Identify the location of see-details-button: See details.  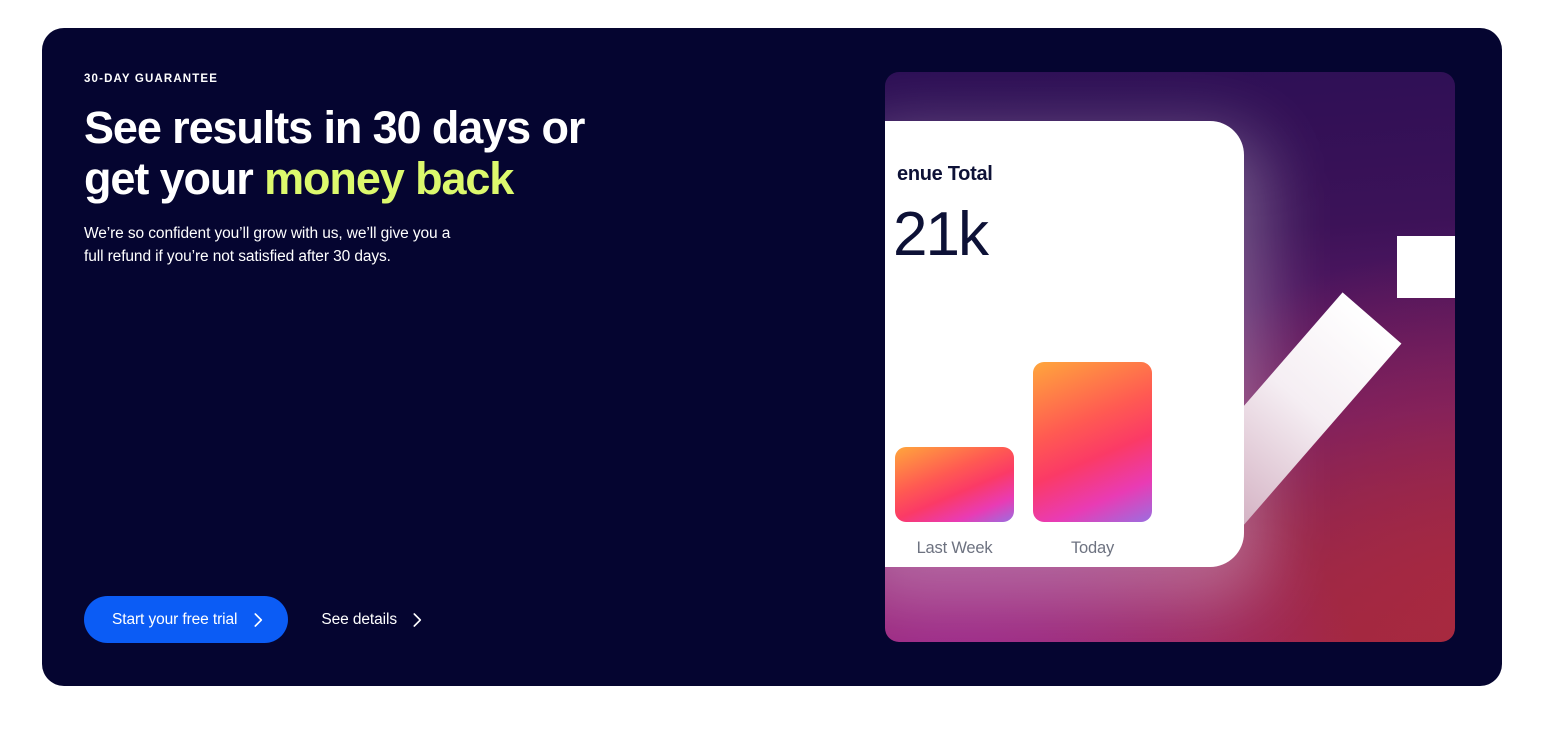
(371, 620).